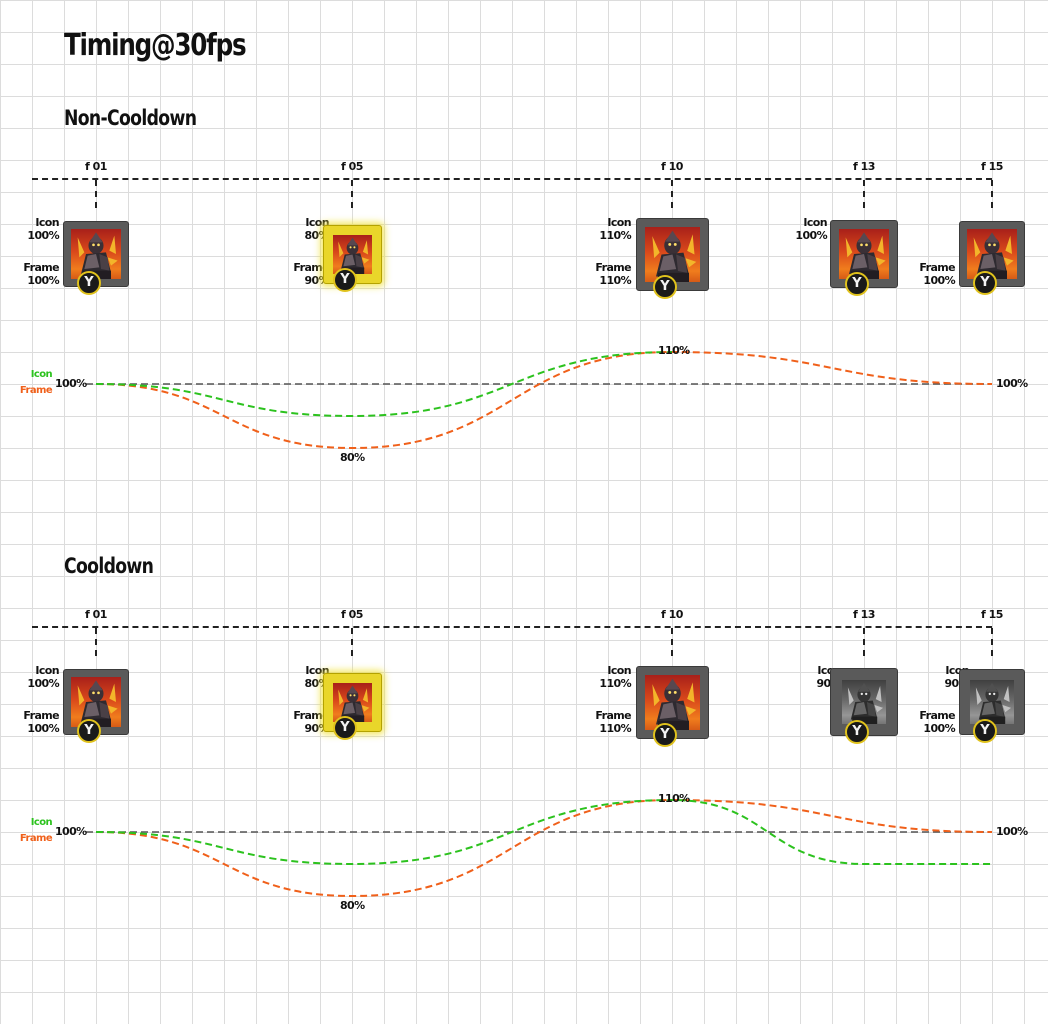 This screenshot has width=1048, height=1024. Describe the element at coordinates (109, 566) in the screenshot. I see `section-title: Cooldown` at that location.